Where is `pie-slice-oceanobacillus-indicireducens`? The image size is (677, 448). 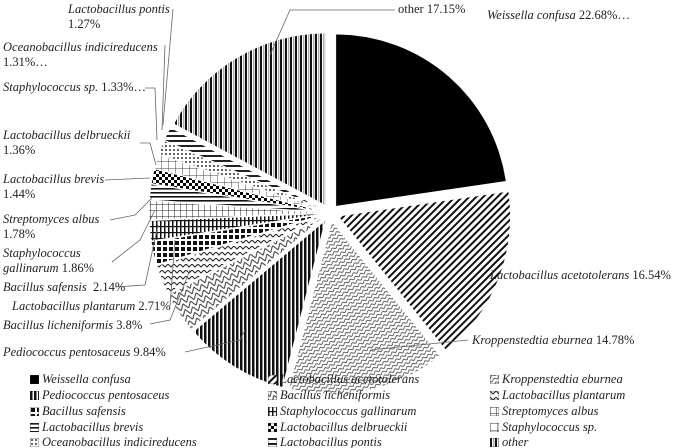
pie-slice-oceanobacillus-indicireducens is located at coordinates (240, 175).